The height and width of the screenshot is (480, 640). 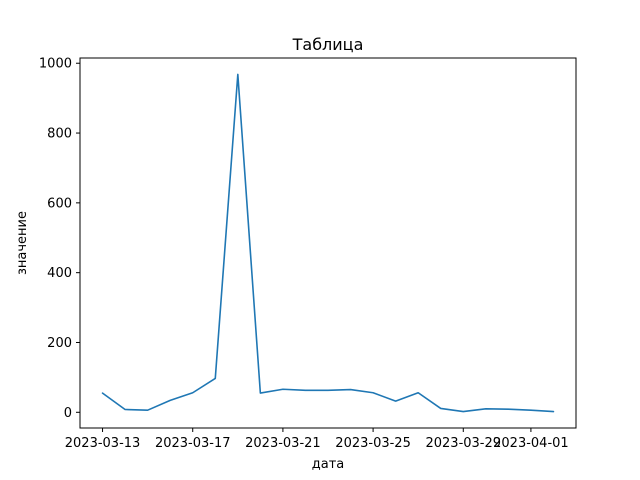 What do you see at coordinates (59, 343) in the screenshot?
I see `y-tick-label: 200` at bounding box center [59, 343].